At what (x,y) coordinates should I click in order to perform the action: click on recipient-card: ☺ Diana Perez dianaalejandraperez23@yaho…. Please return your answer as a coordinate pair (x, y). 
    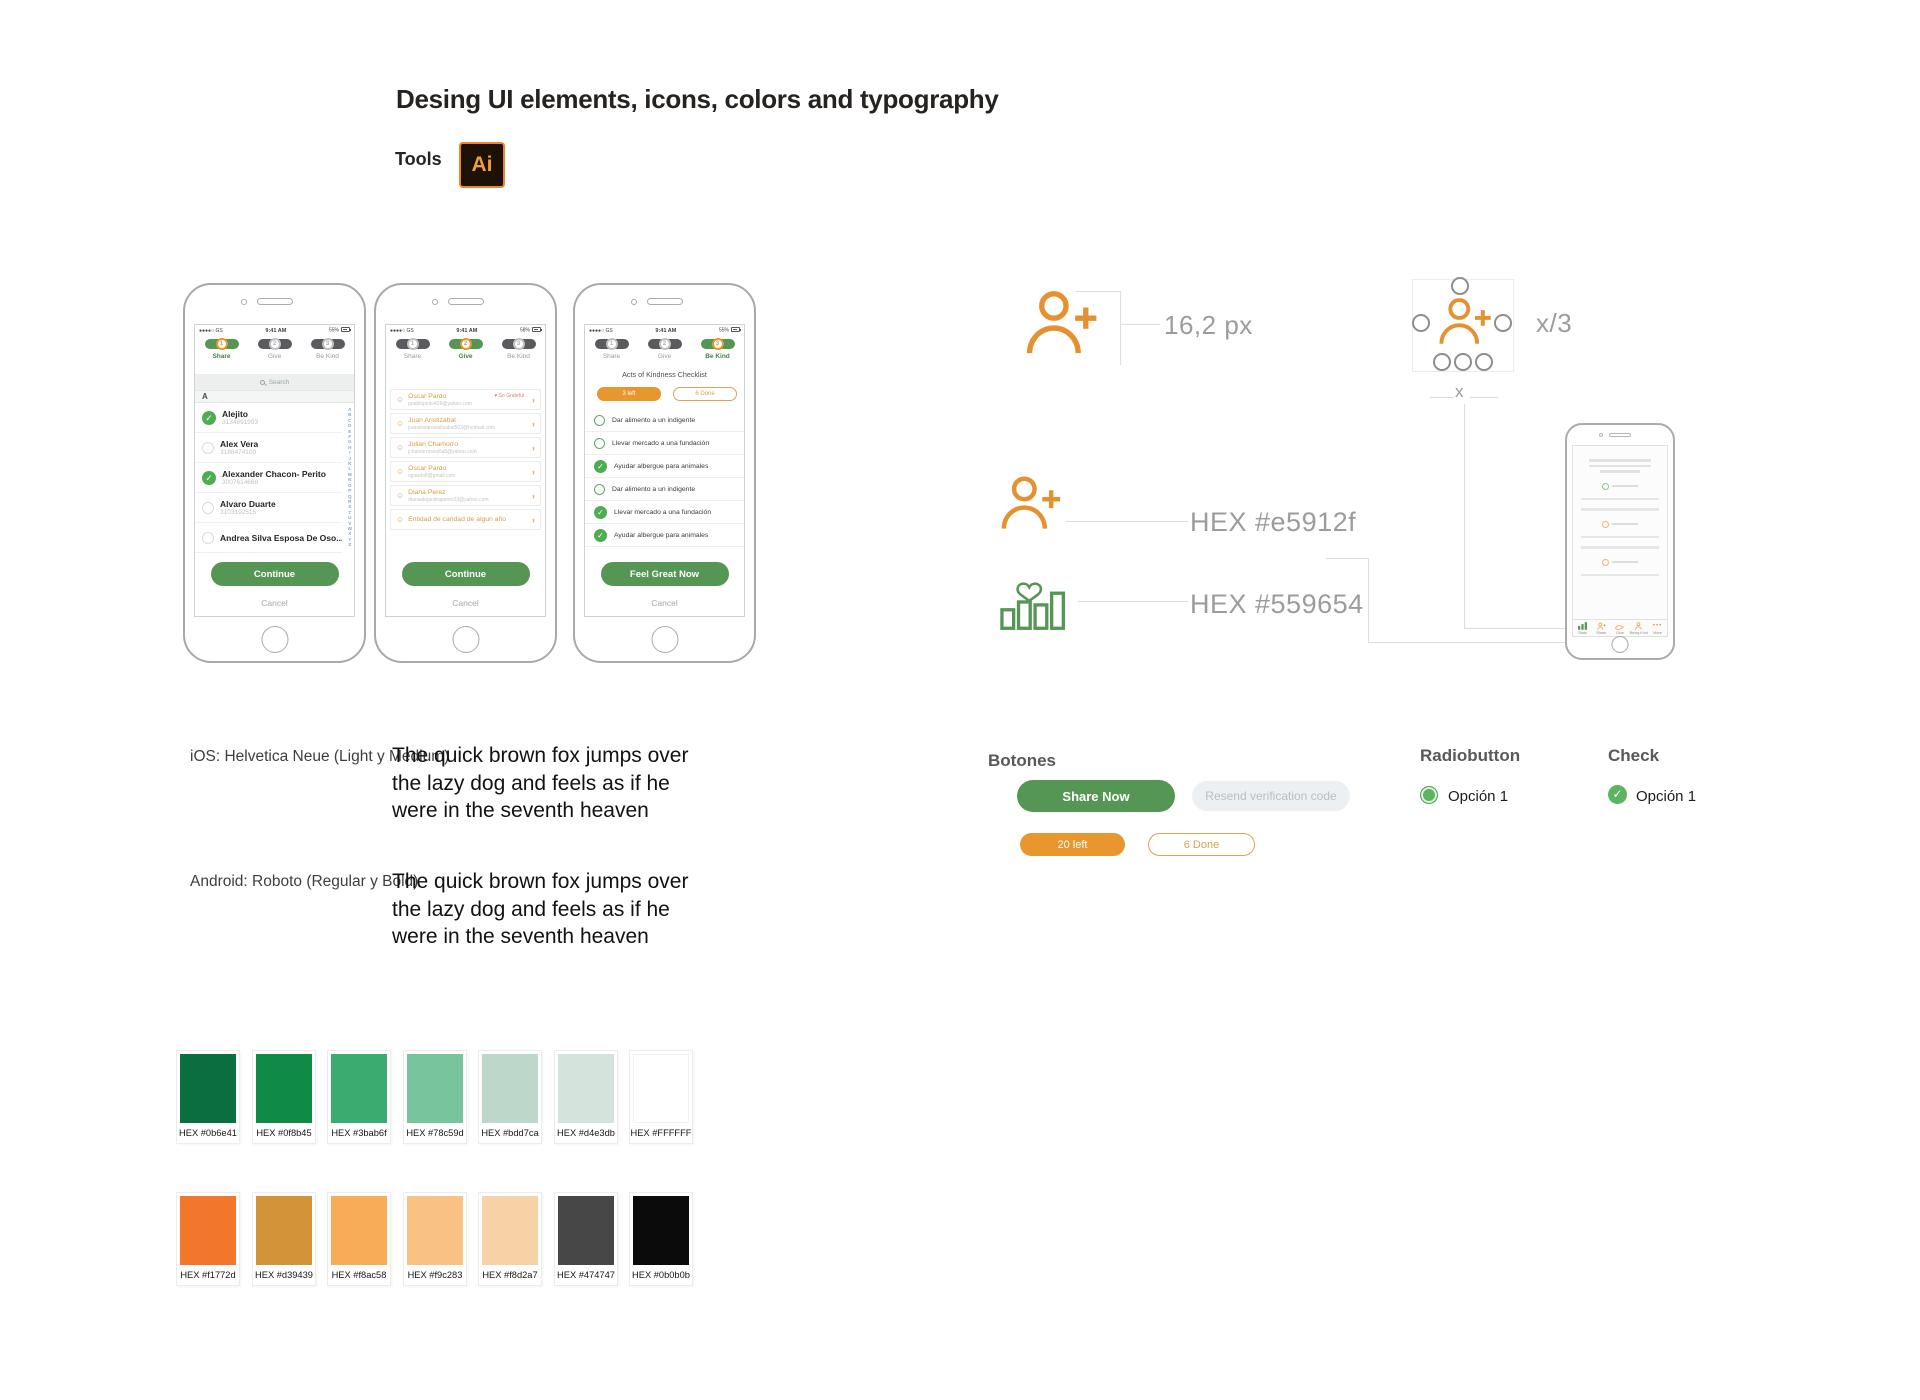
    Looking at the image, I should click on (465, 495).